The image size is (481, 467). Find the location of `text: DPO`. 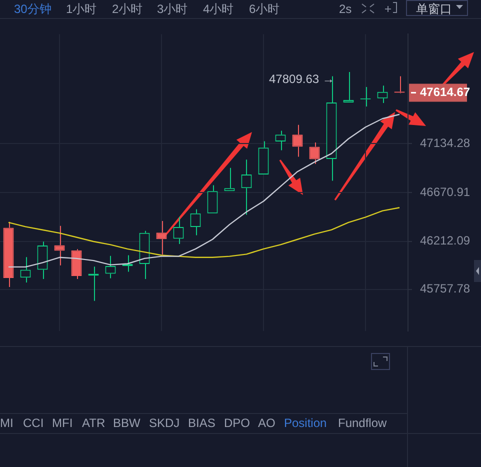

text: DPO is located at coordinates (237, 423).